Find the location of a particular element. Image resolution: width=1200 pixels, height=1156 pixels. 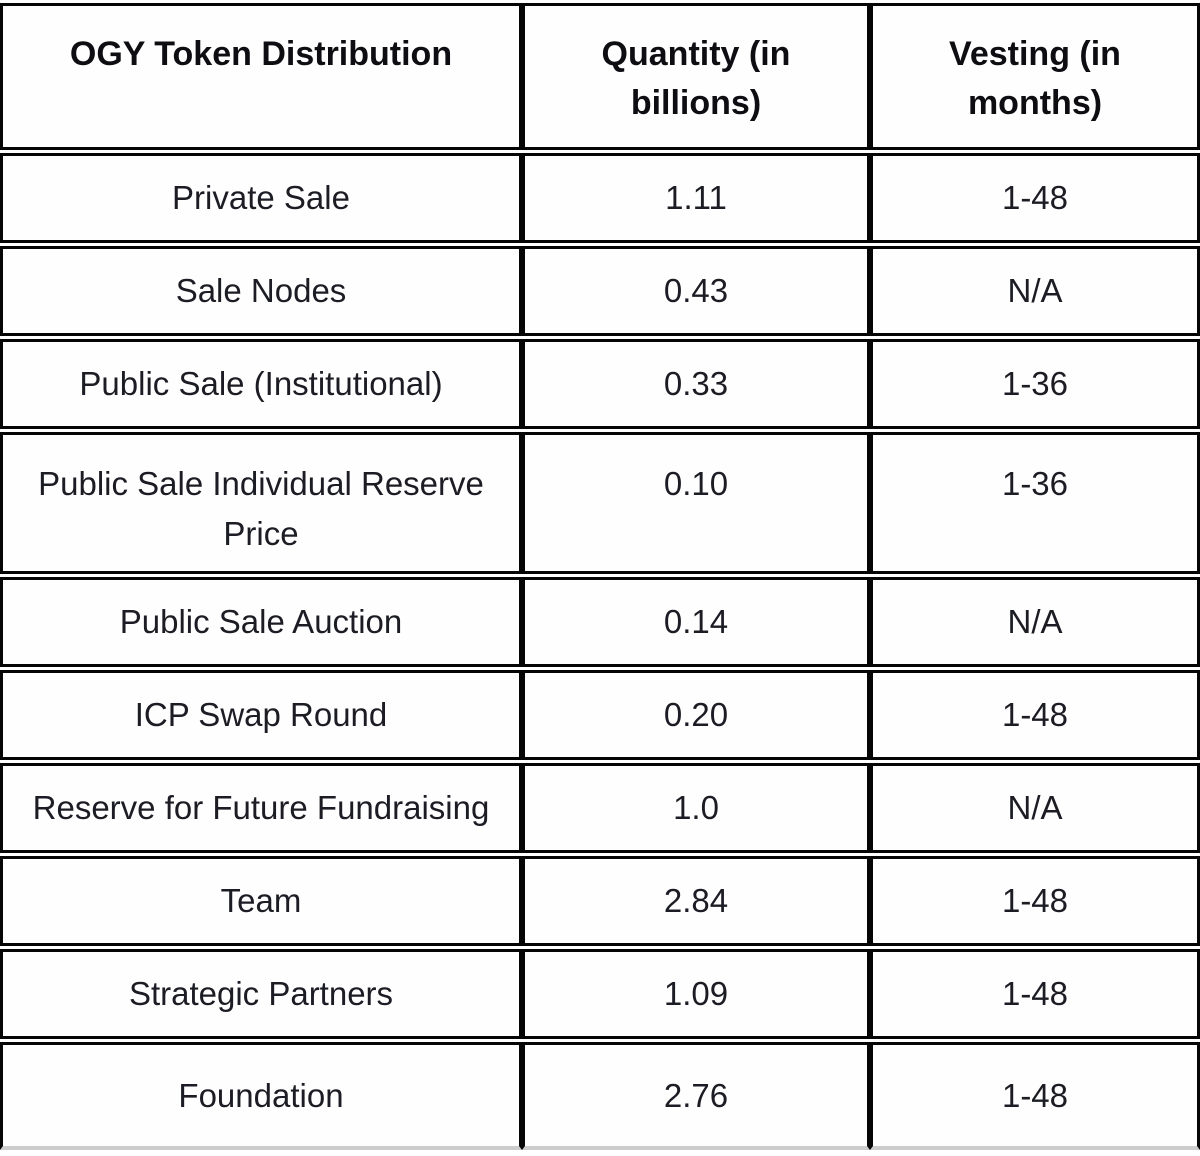

column-header-token-distribution: OGY Token Distribution is located at coordinates (261, 76).